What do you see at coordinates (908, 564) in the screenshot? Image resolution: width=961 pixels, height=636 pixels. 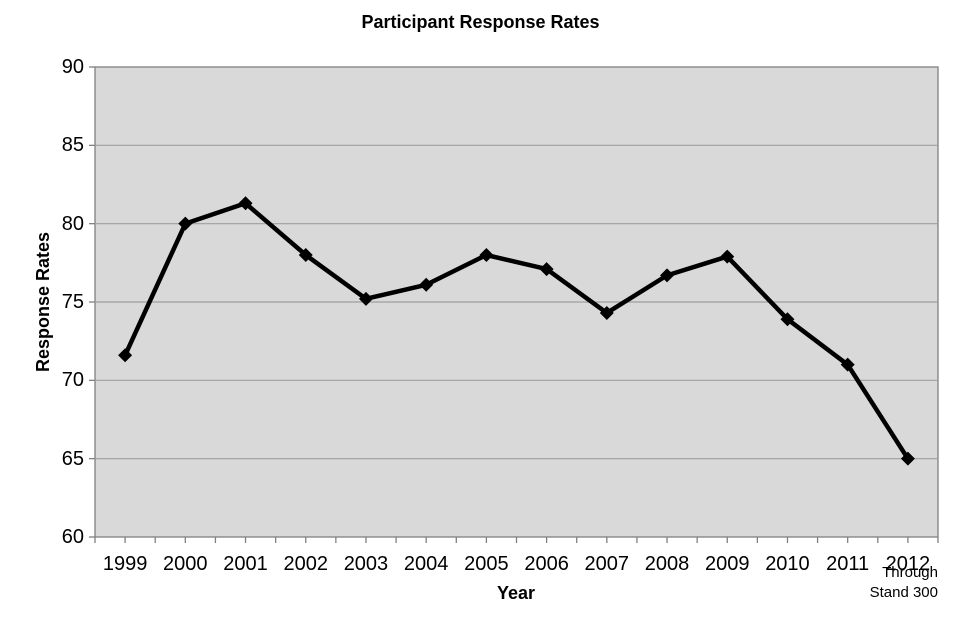 I see `x-tick-label: 2012` at bounding box center [908, 564].